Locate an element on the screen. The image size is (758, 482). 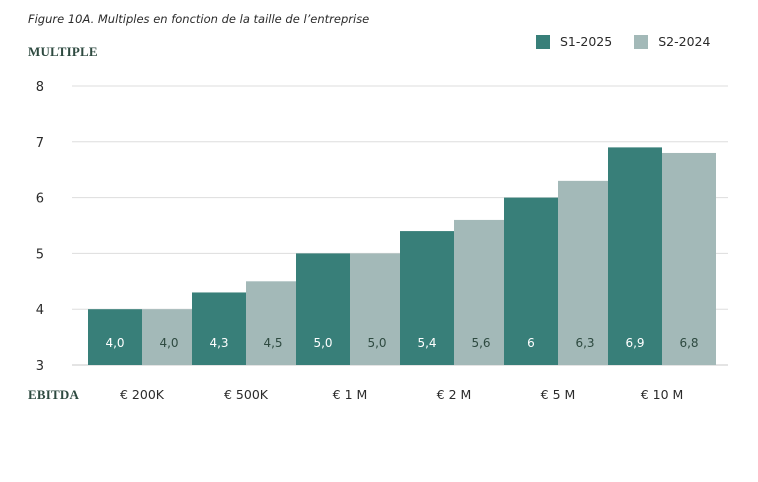
x-tick-label: € 200K is located at coordinates (142, 394).